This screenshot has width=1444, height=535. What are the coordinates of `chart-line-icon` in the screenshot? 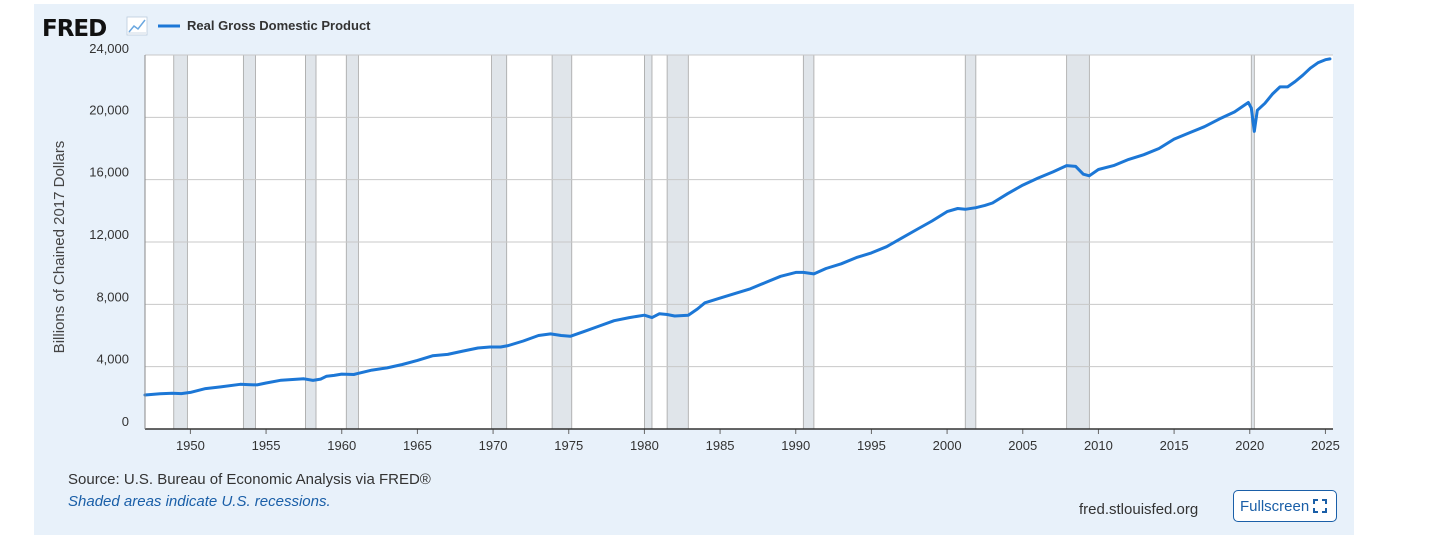 It's located at (137, 26).